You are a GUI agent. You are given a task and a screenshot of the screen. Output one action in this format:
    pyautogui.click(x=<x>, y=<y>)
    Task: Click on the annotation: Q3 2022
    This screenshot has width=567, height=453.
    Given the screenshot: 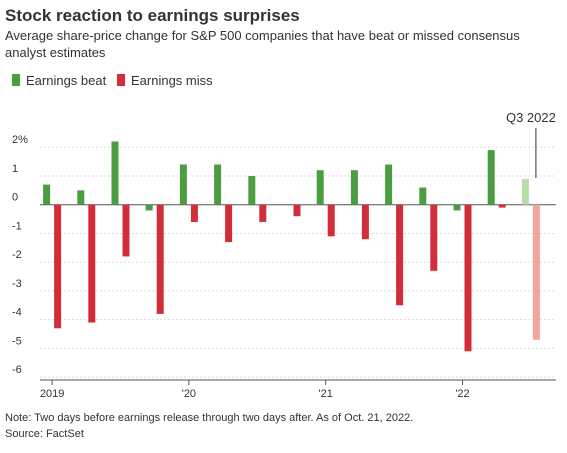 What is the action you would take?
    pyautogui.click(x=531, y=117)
    